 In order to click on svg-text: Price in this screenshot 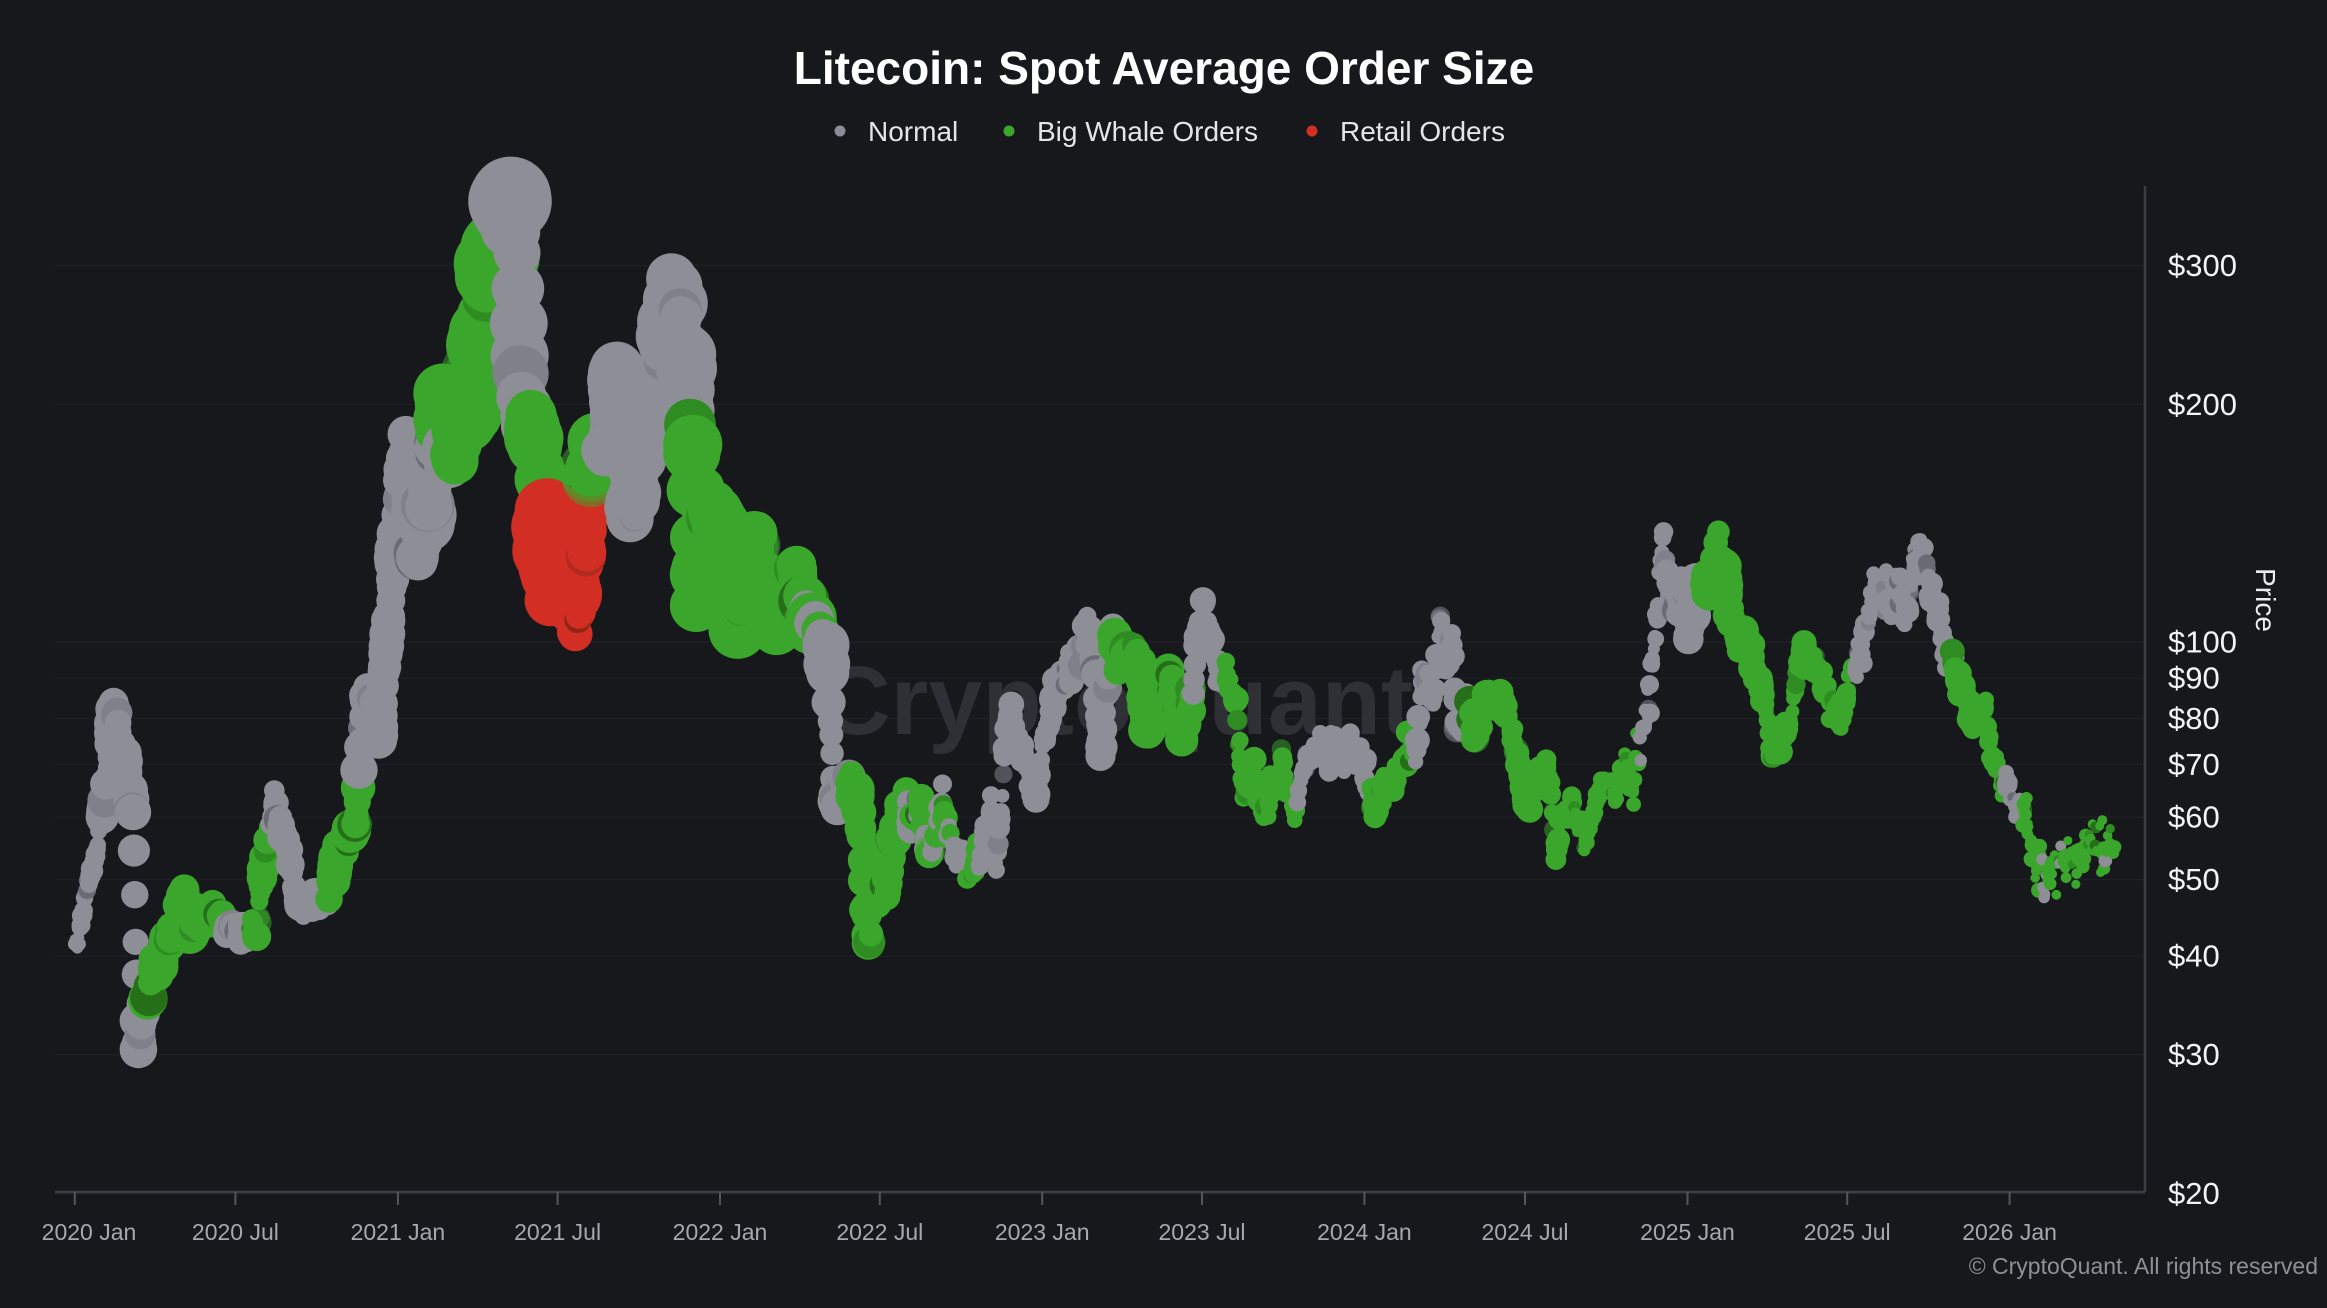, I will do `click(2265, 600)`.